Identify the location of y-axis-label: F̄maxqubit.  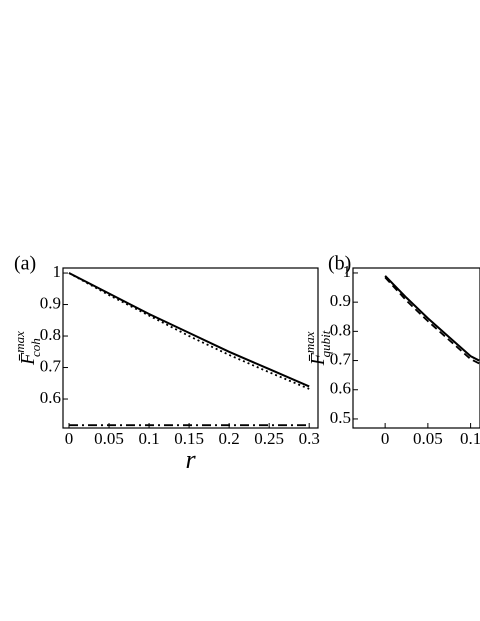
(317, 348).